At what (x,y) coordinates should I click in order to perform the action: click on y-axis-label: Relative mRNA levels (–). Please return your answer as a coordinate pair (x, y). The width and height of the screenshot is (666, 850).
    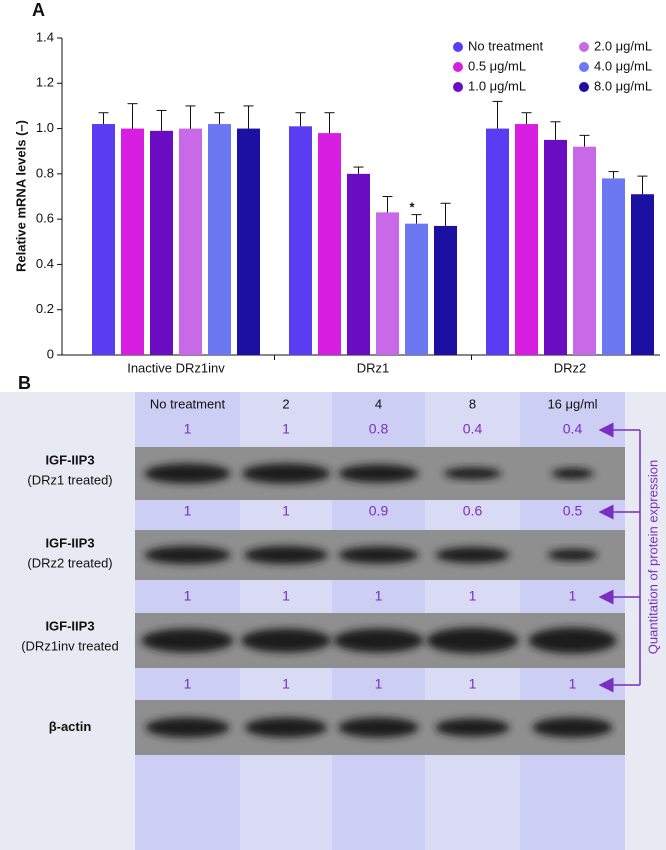
    Looking at the image, I should click on (20, 196).